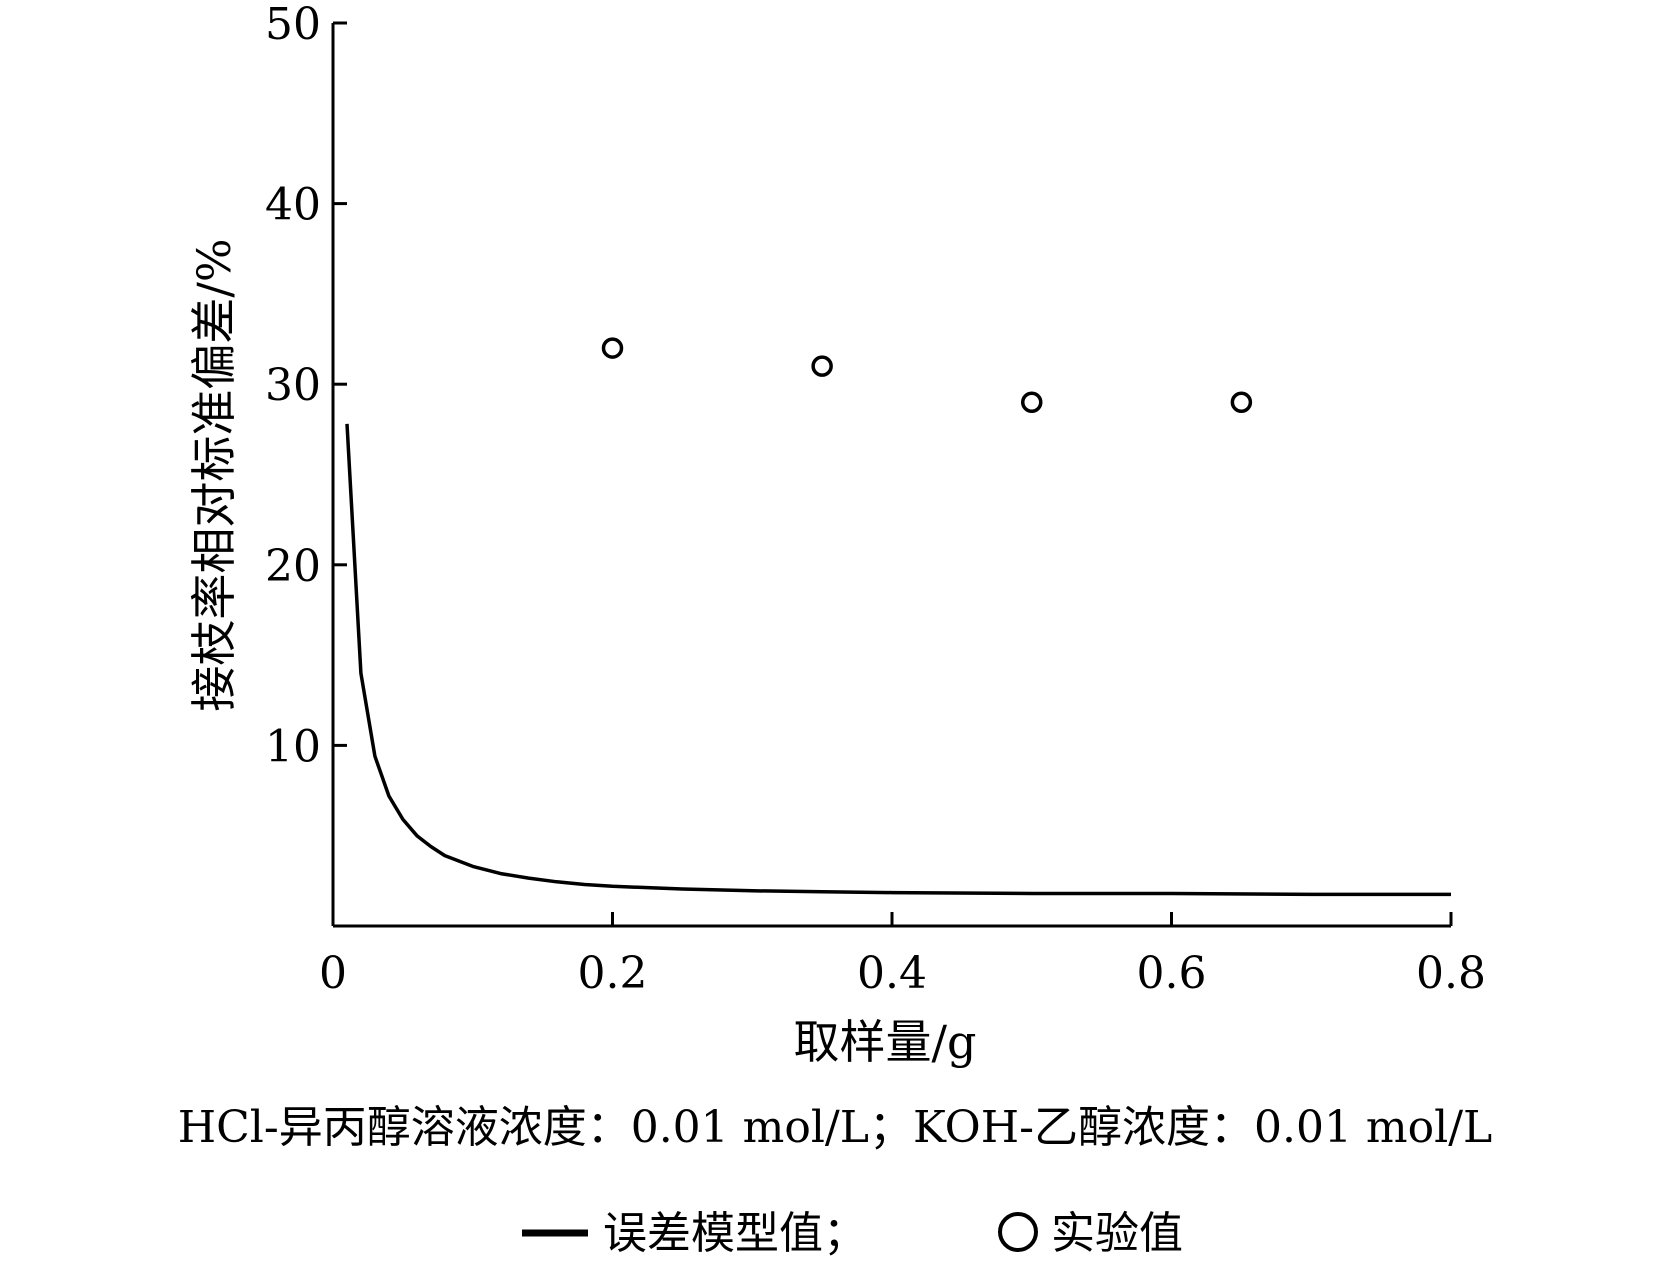  What do you see at coordinates (1117, 1233) in the screenshot?
I see `legend-label-experiment: 实验值` at bounding box center [1117, 1233].